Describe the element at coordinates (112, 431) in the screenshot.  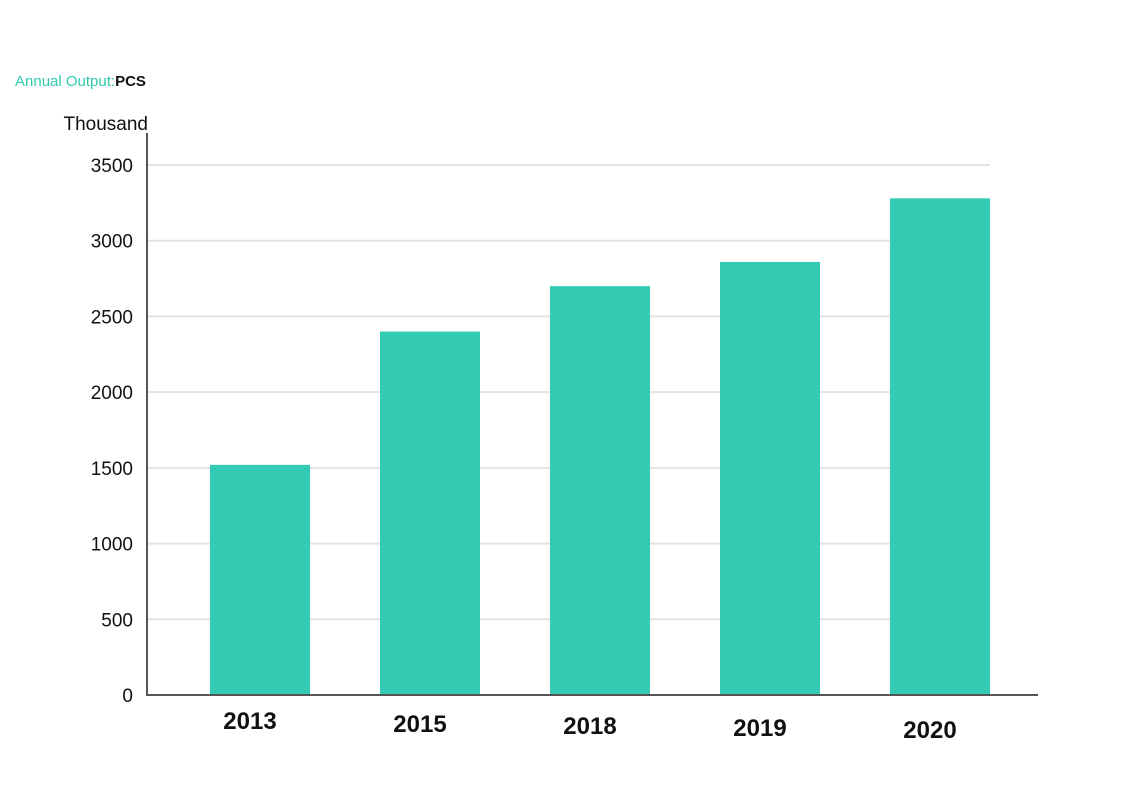
I see `y-axis-ticks: 0 500 1000 1500 2000 2500 3000 3500` at that location.